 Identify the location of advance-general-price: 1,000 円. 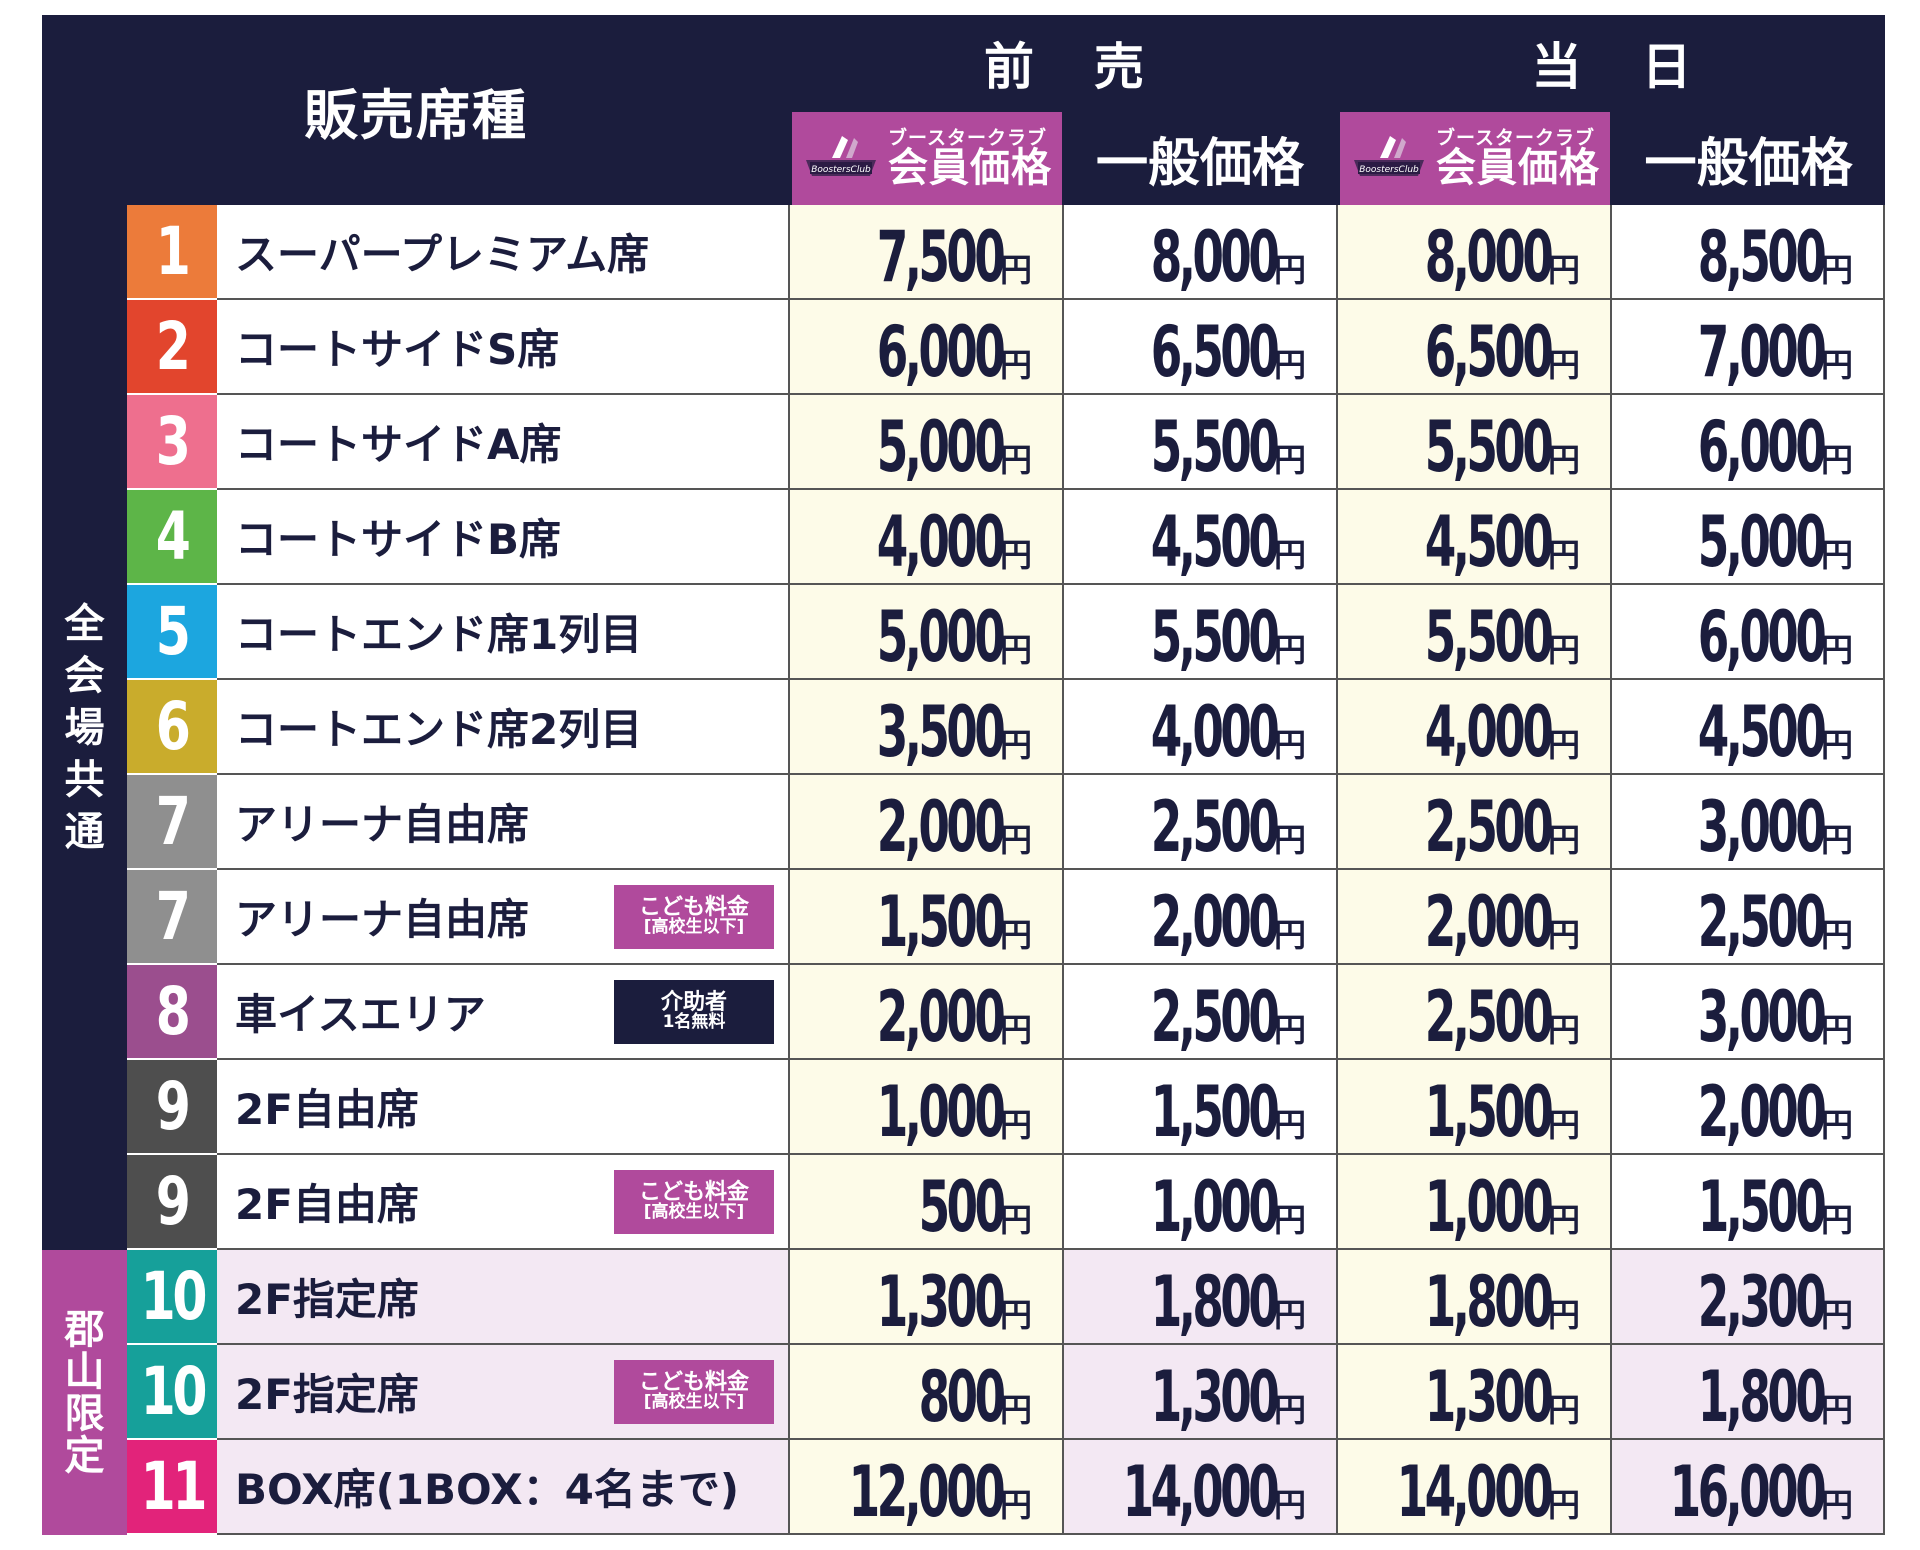
(1201, 1202).